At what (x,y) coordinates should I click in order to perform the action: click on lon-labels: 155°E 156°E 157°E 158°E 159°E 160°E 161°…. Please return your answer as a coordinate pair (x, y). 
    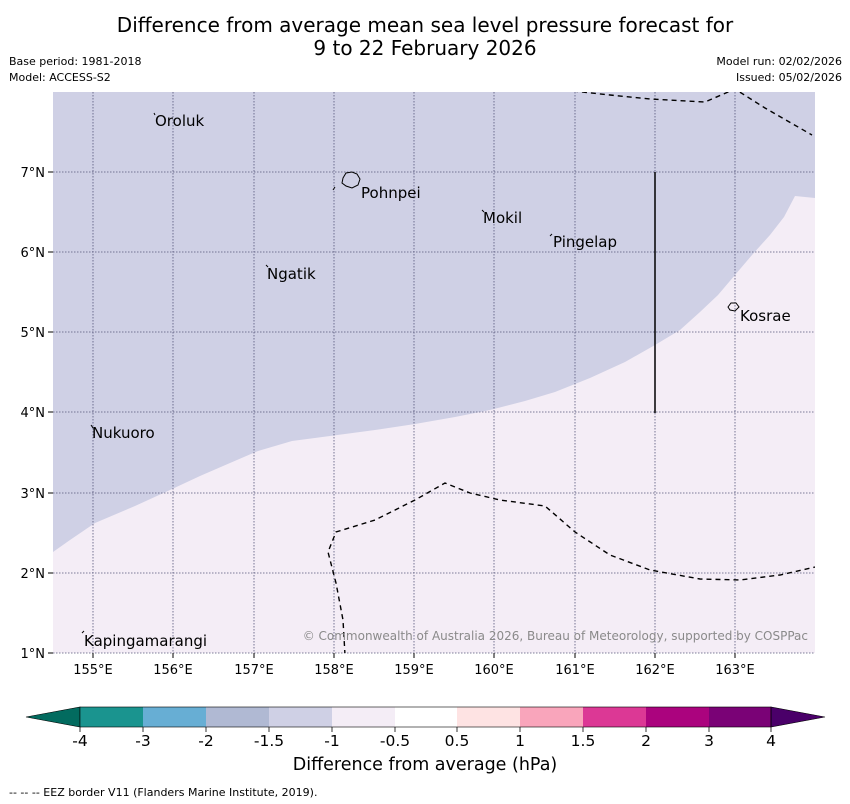
    Looking at the image, I should click on (414, 670).